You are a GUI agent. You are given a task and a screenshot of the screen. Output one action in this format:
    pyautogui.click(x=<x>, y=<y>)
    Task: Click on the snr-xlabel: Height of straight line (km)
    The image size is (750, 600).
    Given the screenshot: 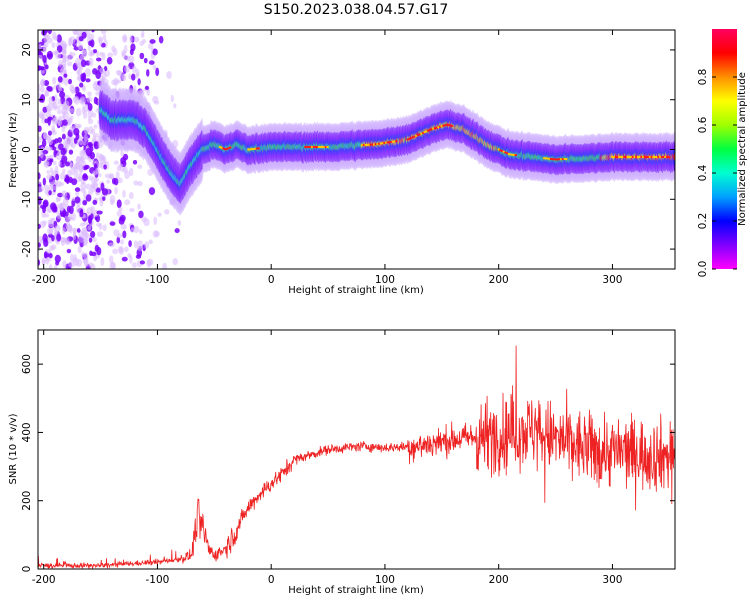 What is the action you would take?
    pyautogui.click(x=356, y=590)
    